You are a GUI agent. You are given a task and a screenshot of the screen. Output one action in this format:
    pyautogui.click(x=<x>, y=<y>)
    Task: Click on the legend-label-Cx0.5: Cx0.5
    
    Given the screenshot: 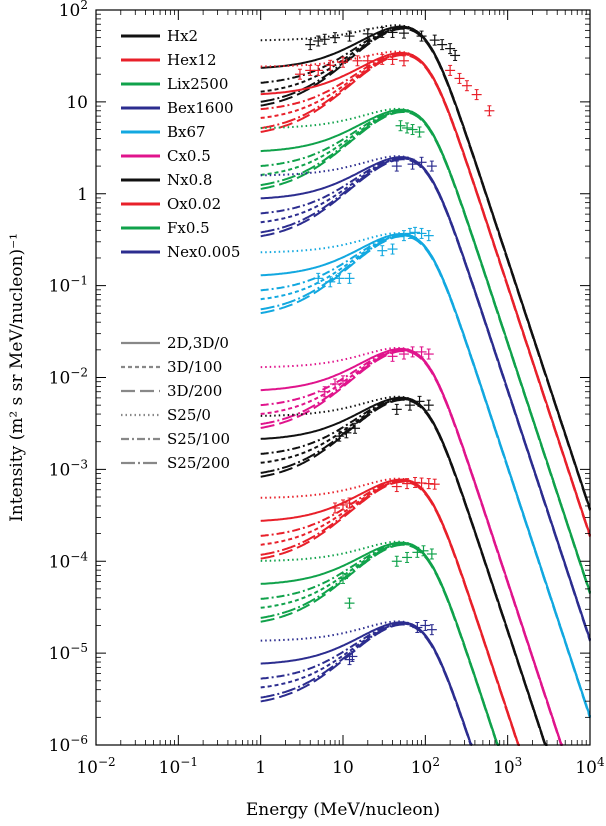 What is the action you would take?
    pyautogui.click(x=189, y=156)
    